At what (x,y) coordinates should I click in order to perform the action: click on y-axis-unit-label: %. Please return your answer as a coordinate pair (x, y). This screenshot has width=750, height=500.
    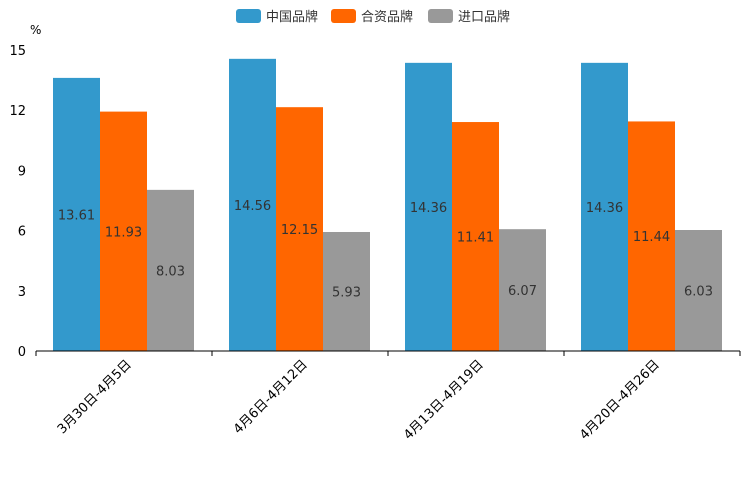
    Looking at the image, I should click on (35, 30).